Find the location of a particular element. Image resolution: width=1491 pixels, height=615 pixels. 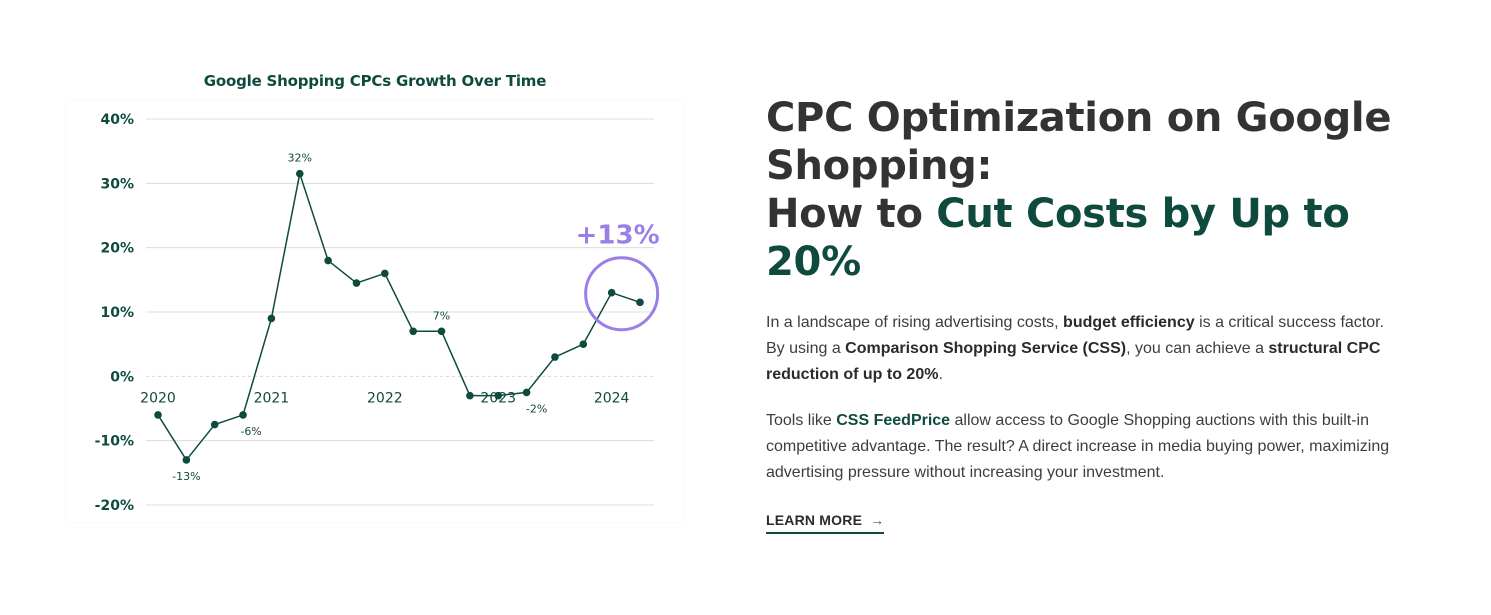

data-label: -13% is located at coordinates (186, 476).